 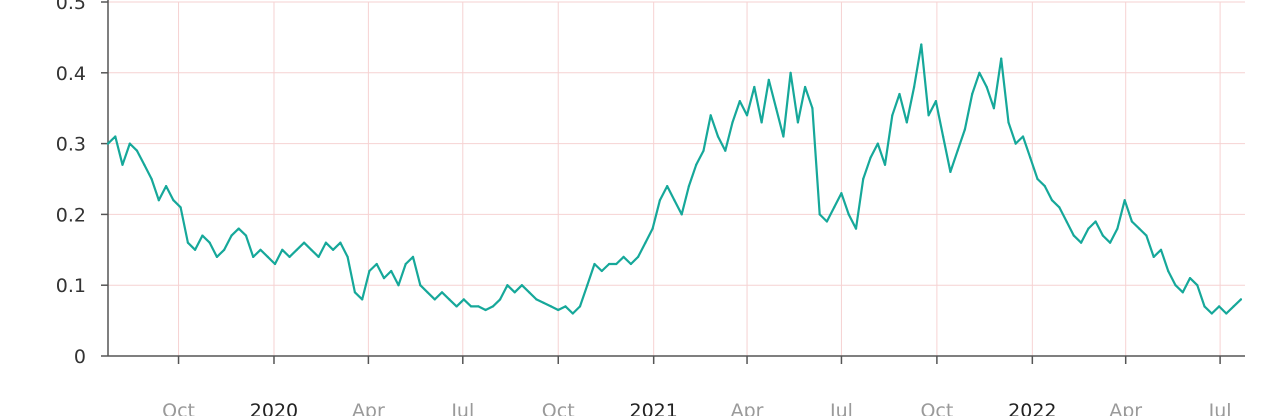 I want to click on y-tick-label: 0.1, so click(x=71, y=286).